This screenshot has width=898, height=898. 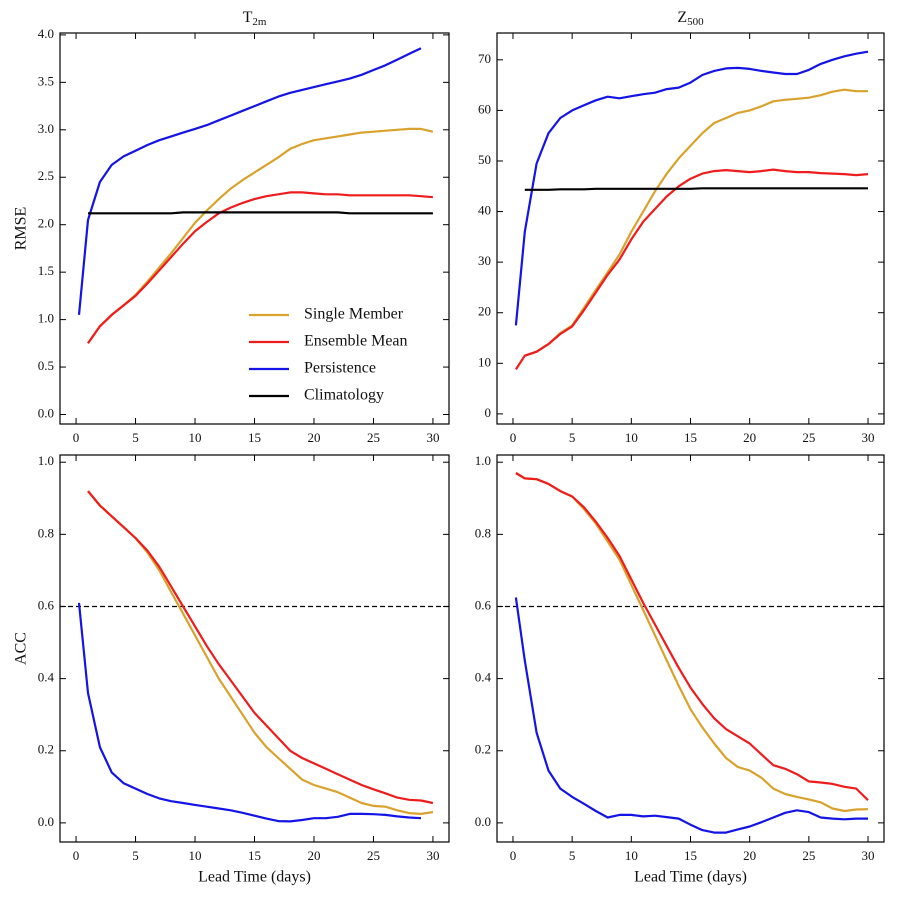 What do you see at coordinates (484, 210) in the screenshot?
I see `y-tick-label: 40` at bounding box center [484, 210].